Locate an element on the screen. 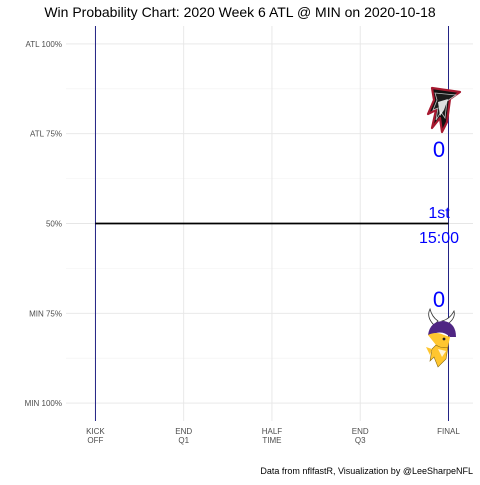 The image size is (480, 485). x-tick-label: END Q3 is located at coordinates (360, 436).